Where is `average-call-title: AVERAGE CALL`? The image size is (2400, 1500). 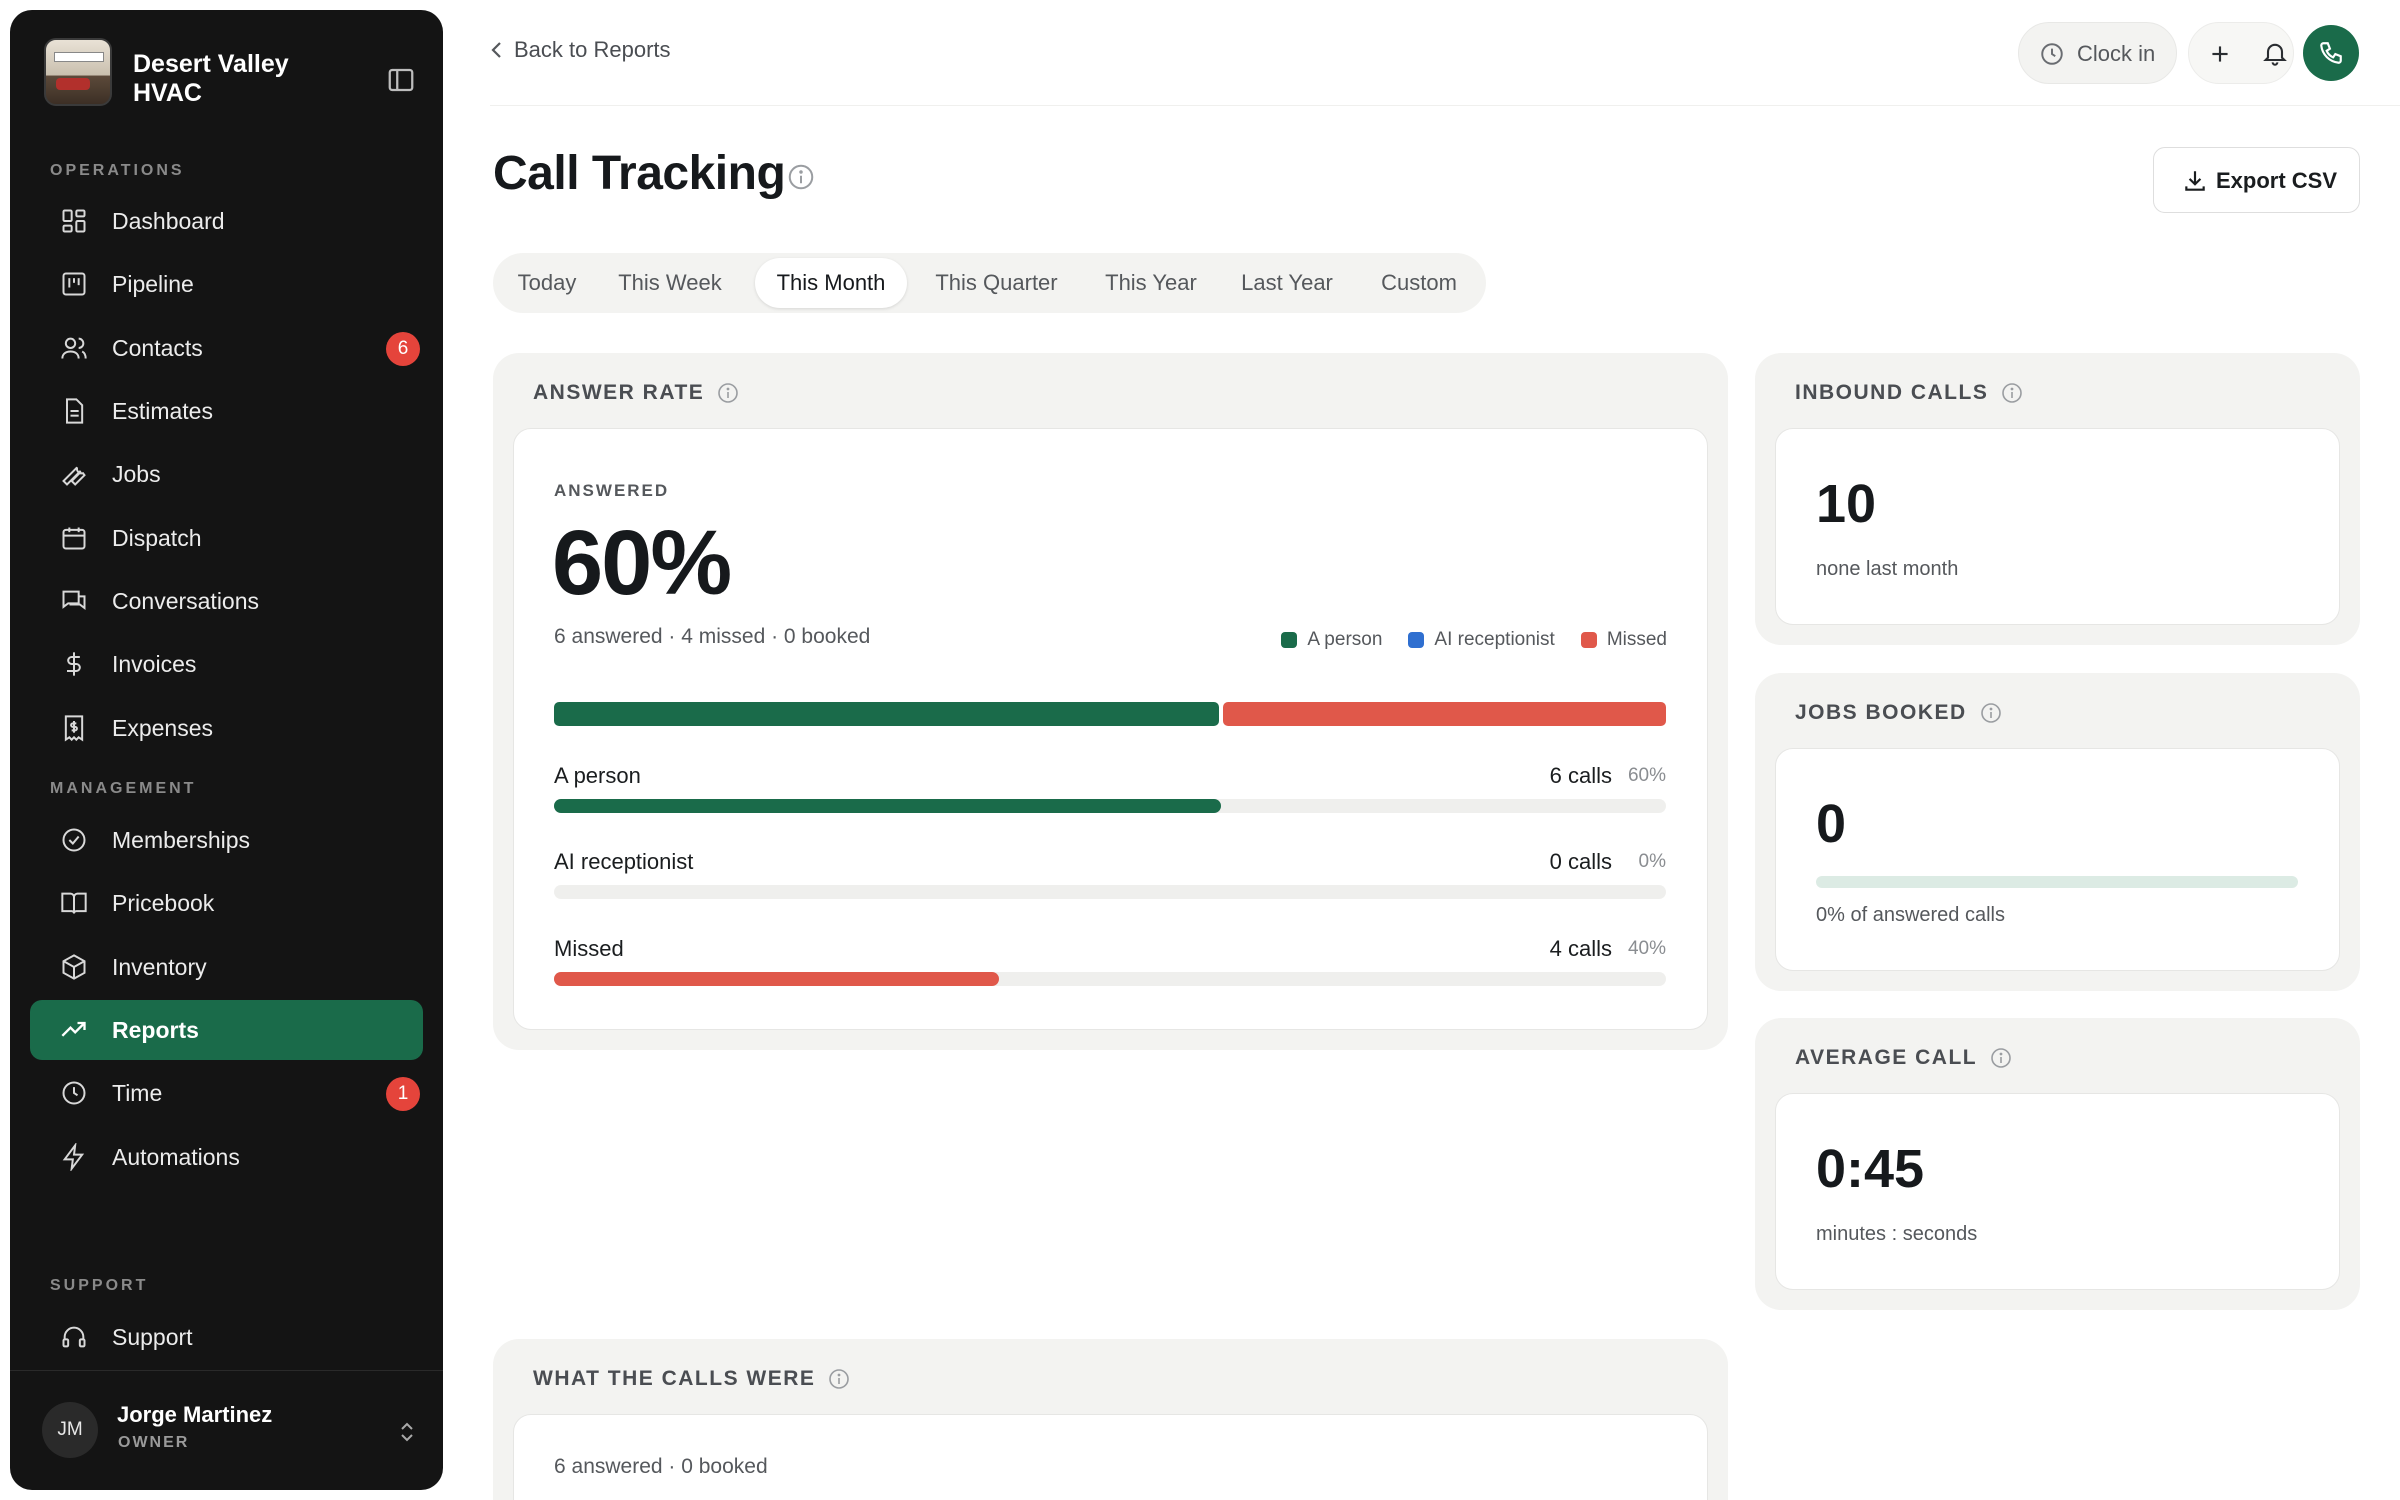
average-call-title: AVERAGE CALL is located at coordinates (1904, 1058).